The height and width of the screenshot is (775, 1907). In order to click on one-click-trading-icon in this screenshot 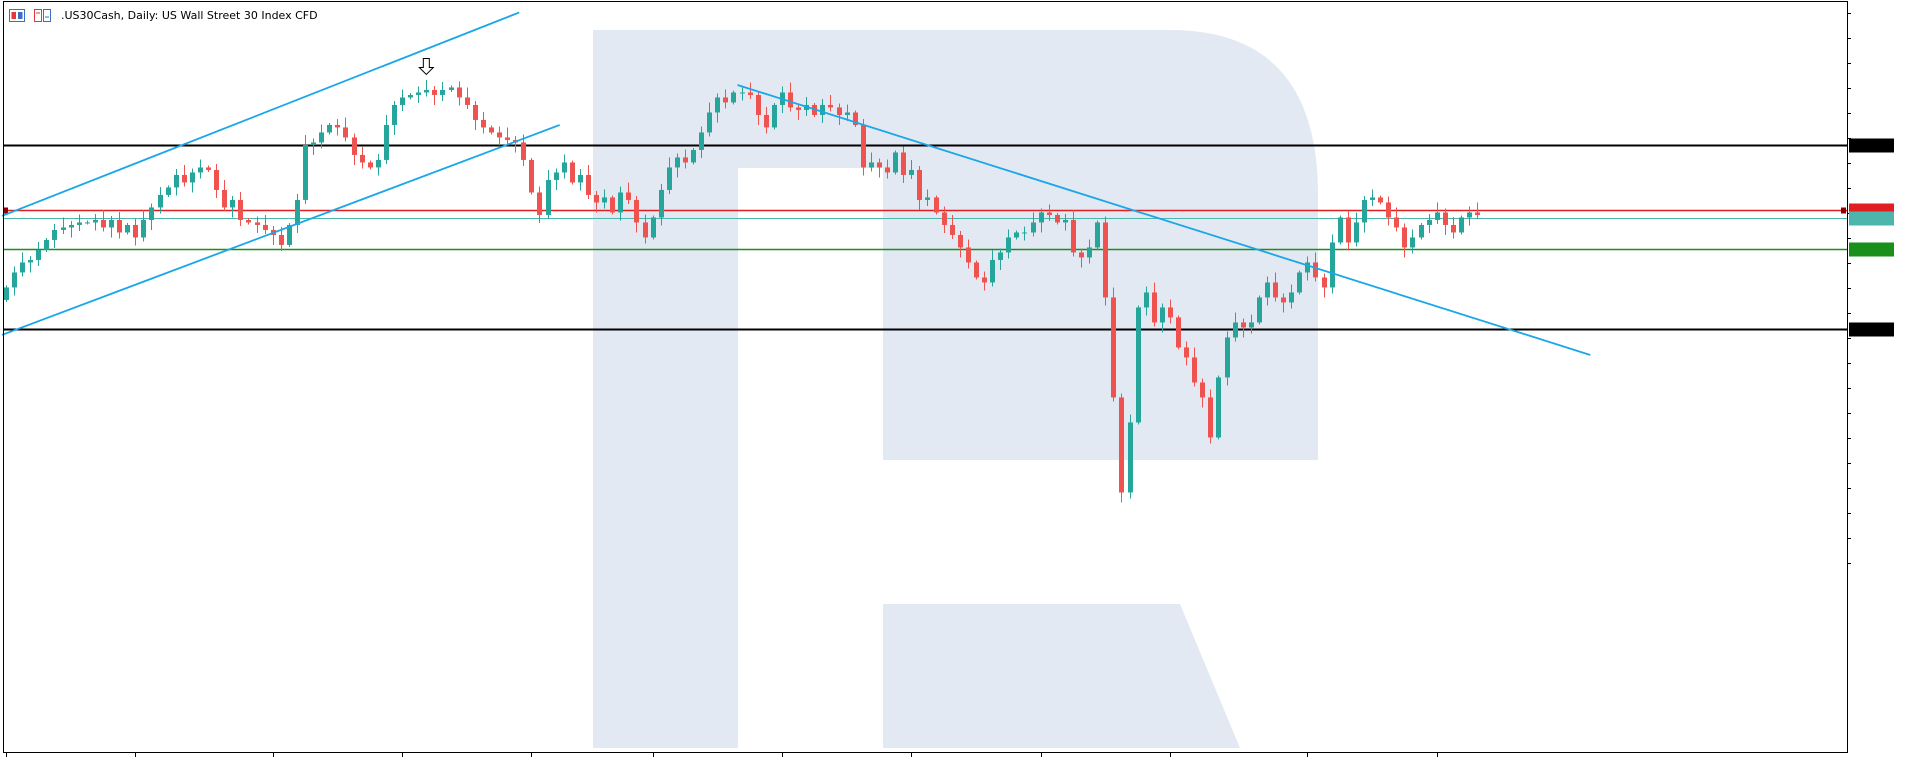, I will do `click(17, 15)`.